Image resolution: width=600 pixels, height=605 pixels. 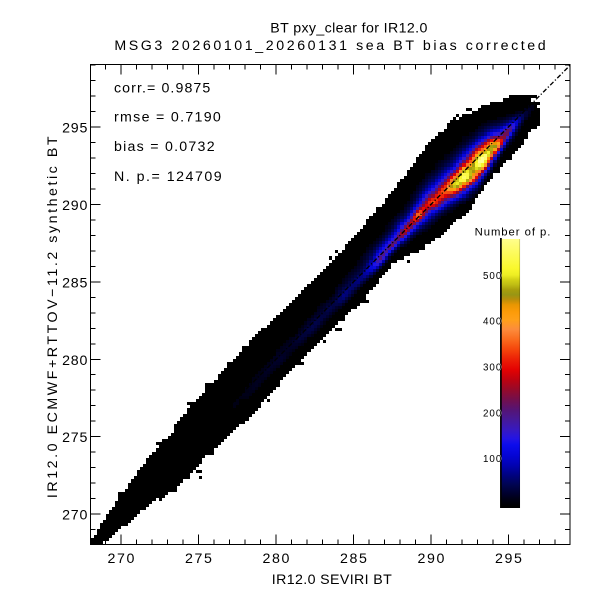 What do you see at coordinates (162, 89) in the screenshot?
I see `svg-text: corr.= 0.9875` at bounding box center [162, 89].